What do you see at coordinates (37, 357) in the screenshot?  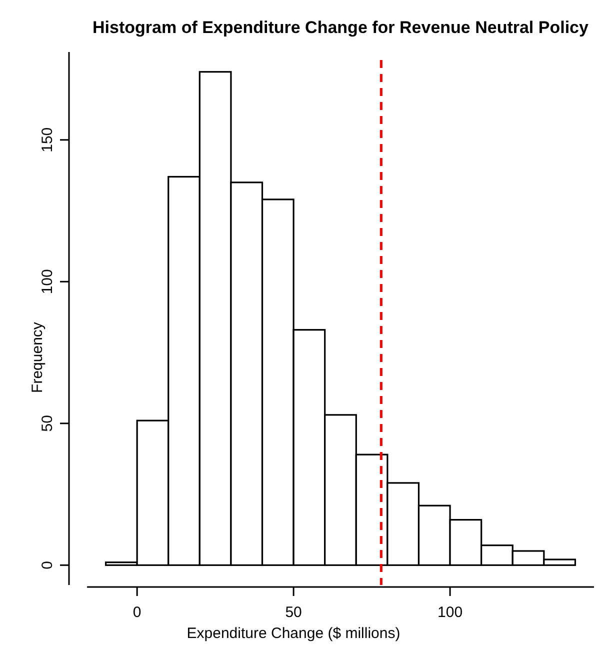 I see `y-axis-title: Frequency` at bounding box center [37, 357].